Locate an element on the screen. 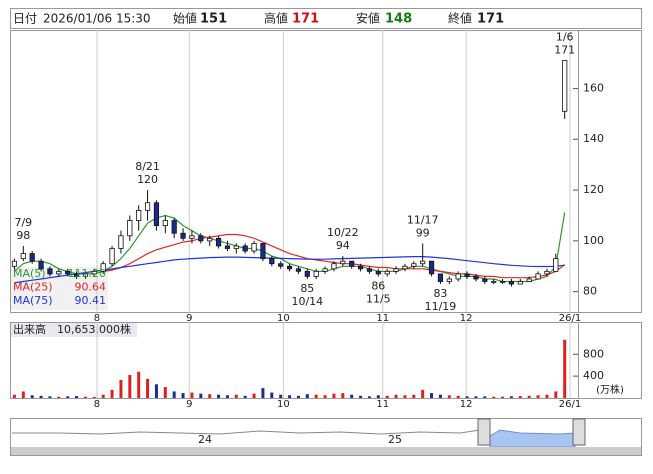 The width and height of the screenshot is (653, 474). navigator-line is located at coordinates (246, 432).